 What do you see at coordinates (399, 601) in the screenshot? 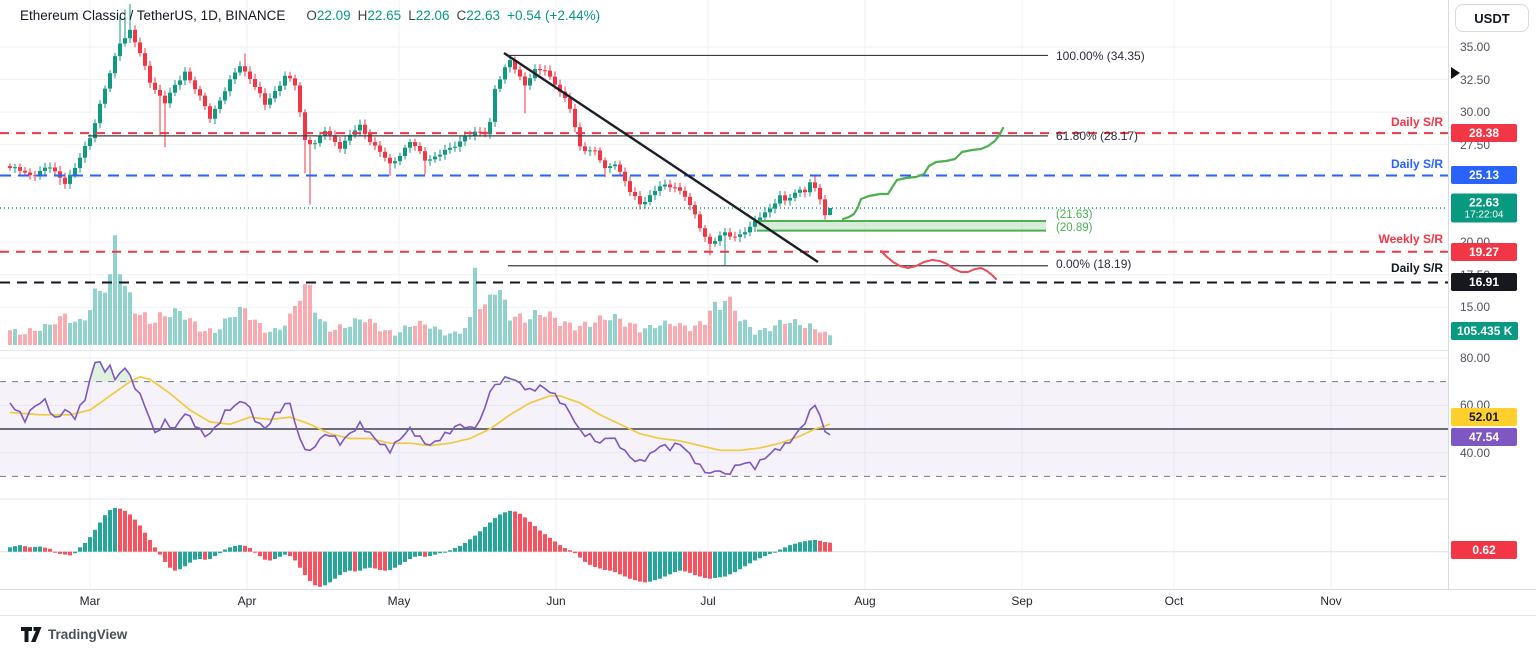
I see `month-label-may: May` at bounding box center [399, 601].